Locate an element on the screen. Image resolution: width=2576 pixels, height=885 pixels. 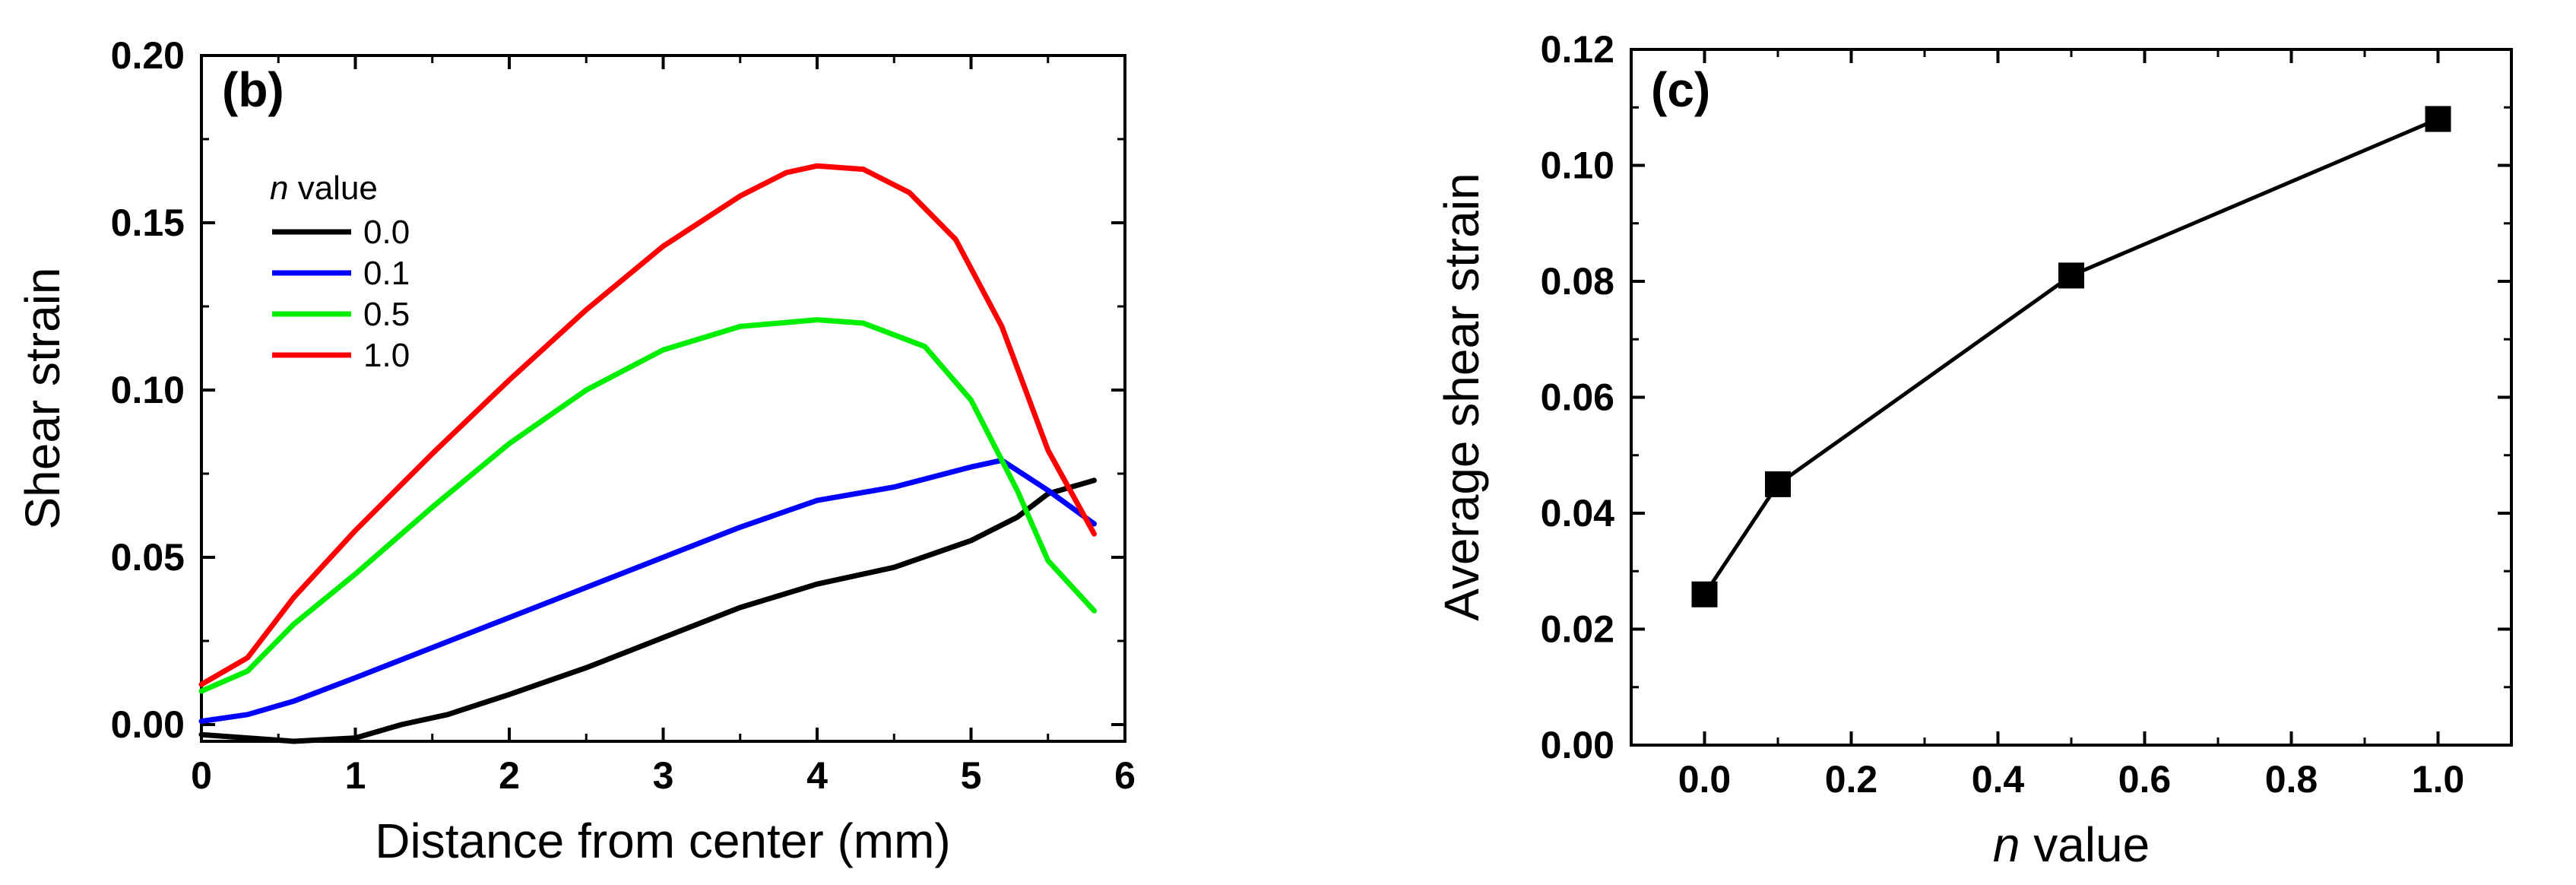
panel-b-x-tick-label: 6 is located at coordinates (1125, 775).